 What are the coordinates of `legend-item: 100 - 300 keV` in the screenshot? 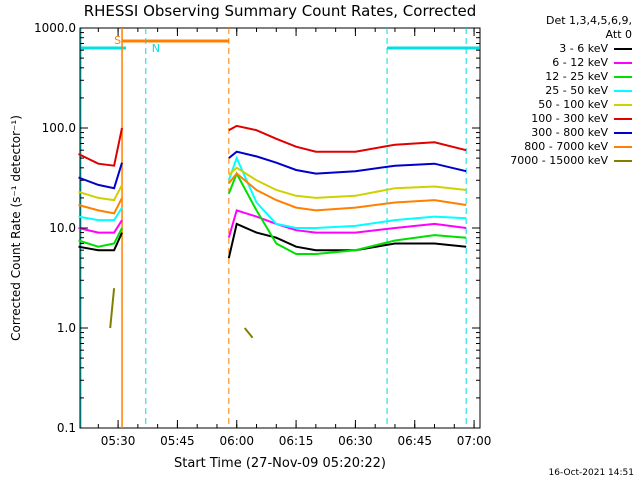 It's located at (571, 119).